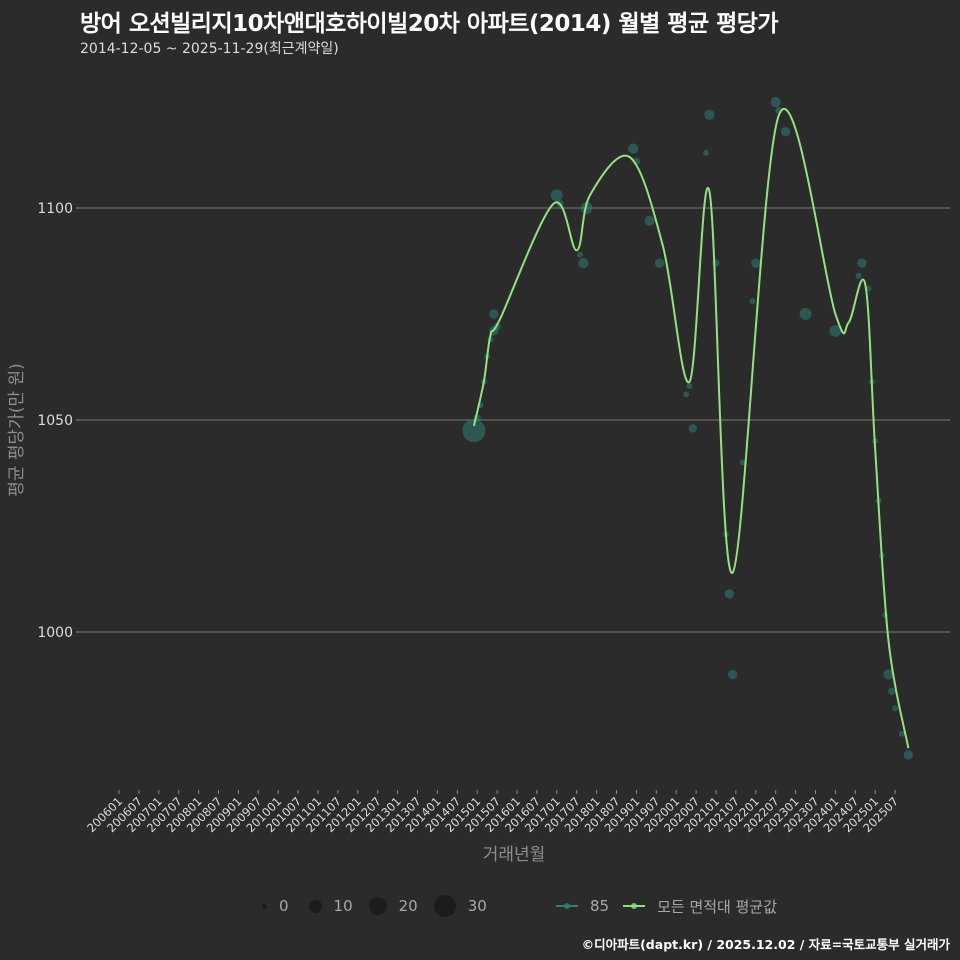 The image size is (960, 960). What do you see at coordinates (393, 906) in the screenshot?
I see `legend-size-20: 20` at bounding box center [393, 906].